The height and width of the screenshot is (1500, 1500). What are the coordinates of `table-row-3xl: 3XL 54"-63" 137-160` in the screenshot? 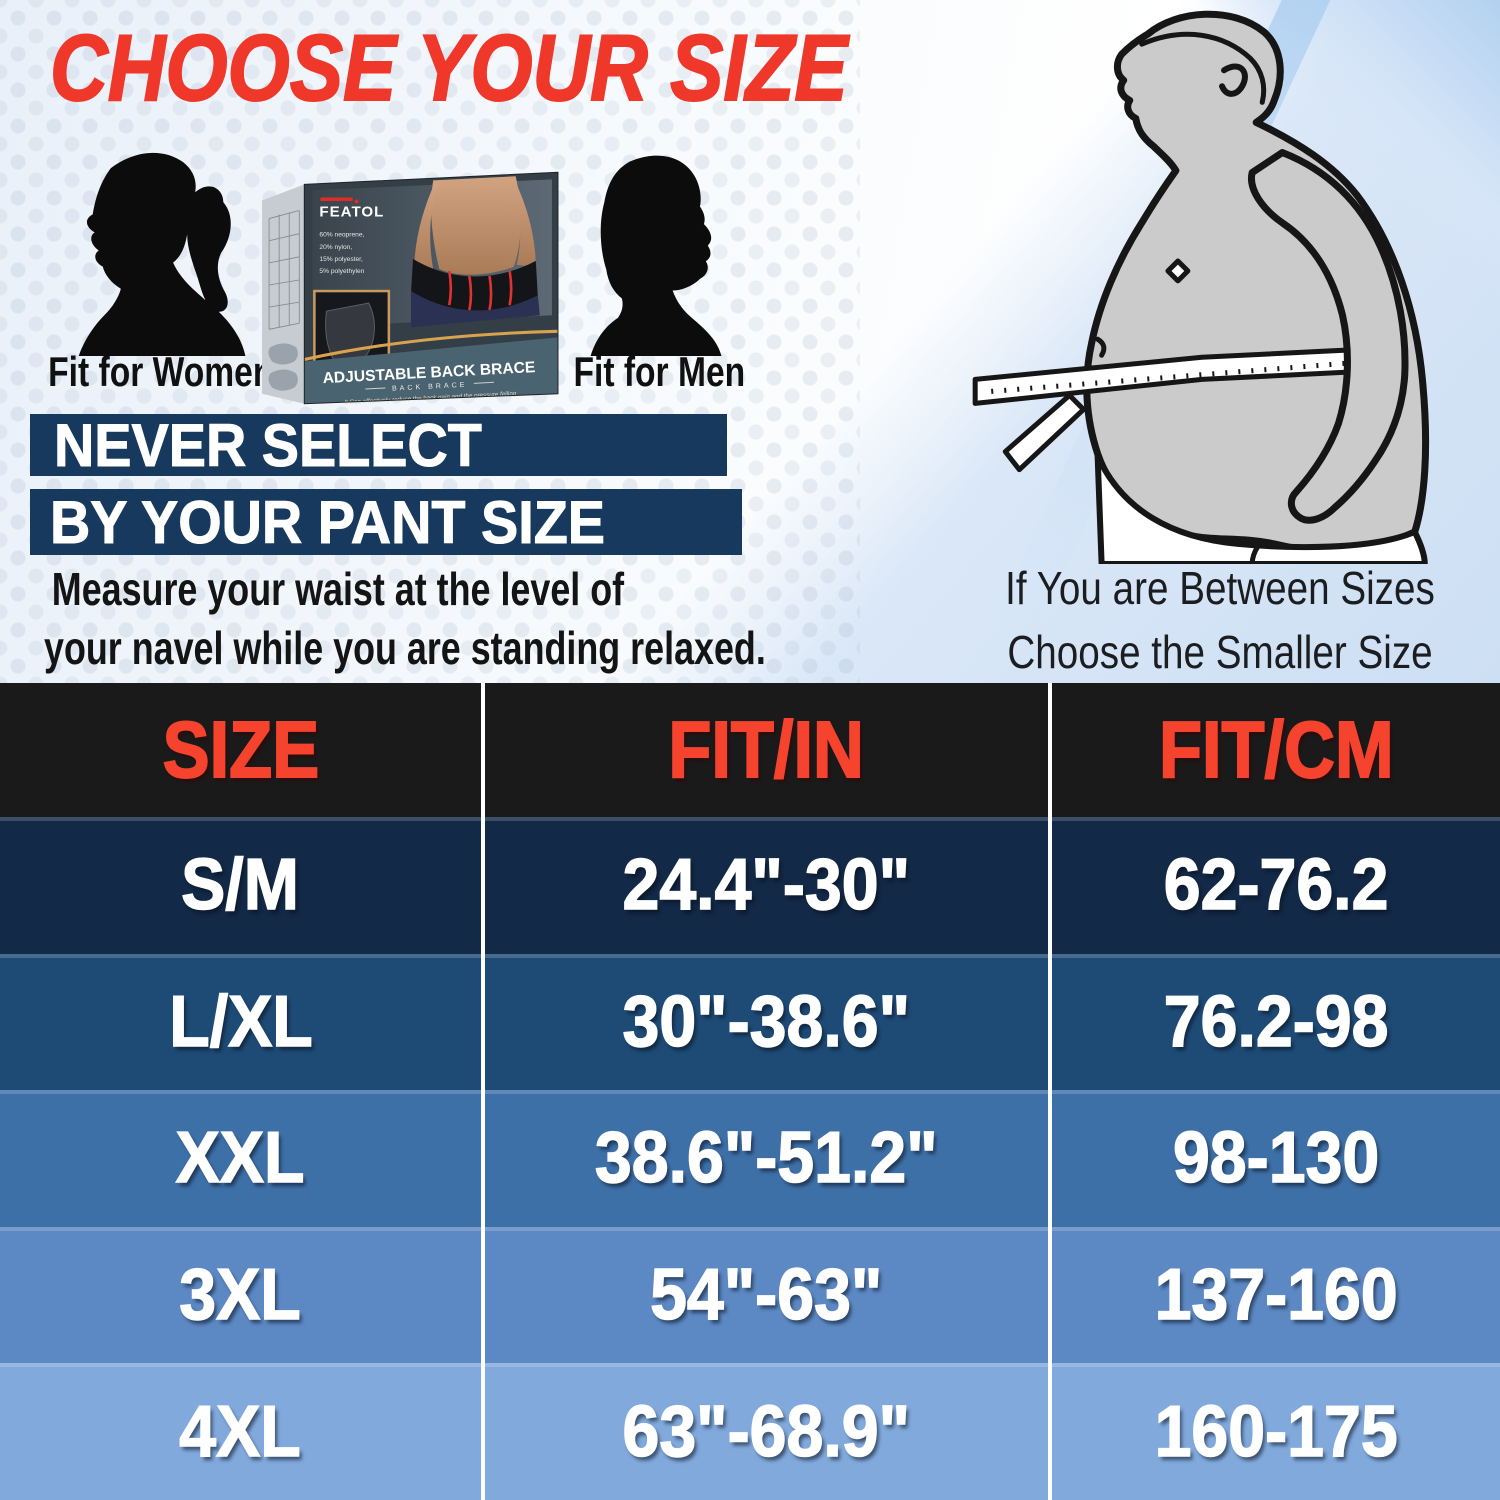 It's located at (750, 1295).